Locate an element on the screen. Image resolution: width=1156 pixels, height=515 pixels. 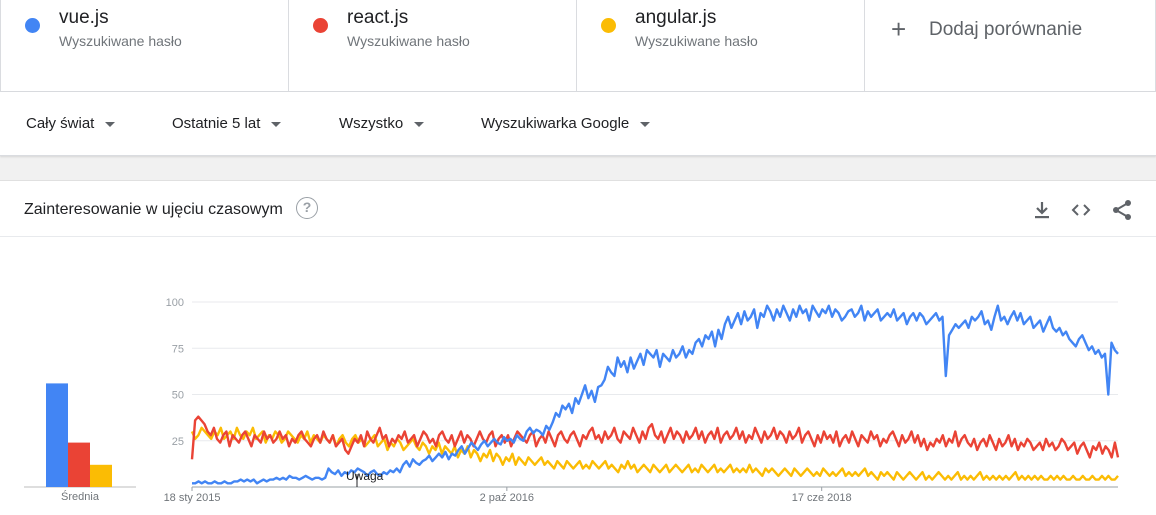
x-tick-label: 2 paź 2016 is located at coordinates (507, 498).